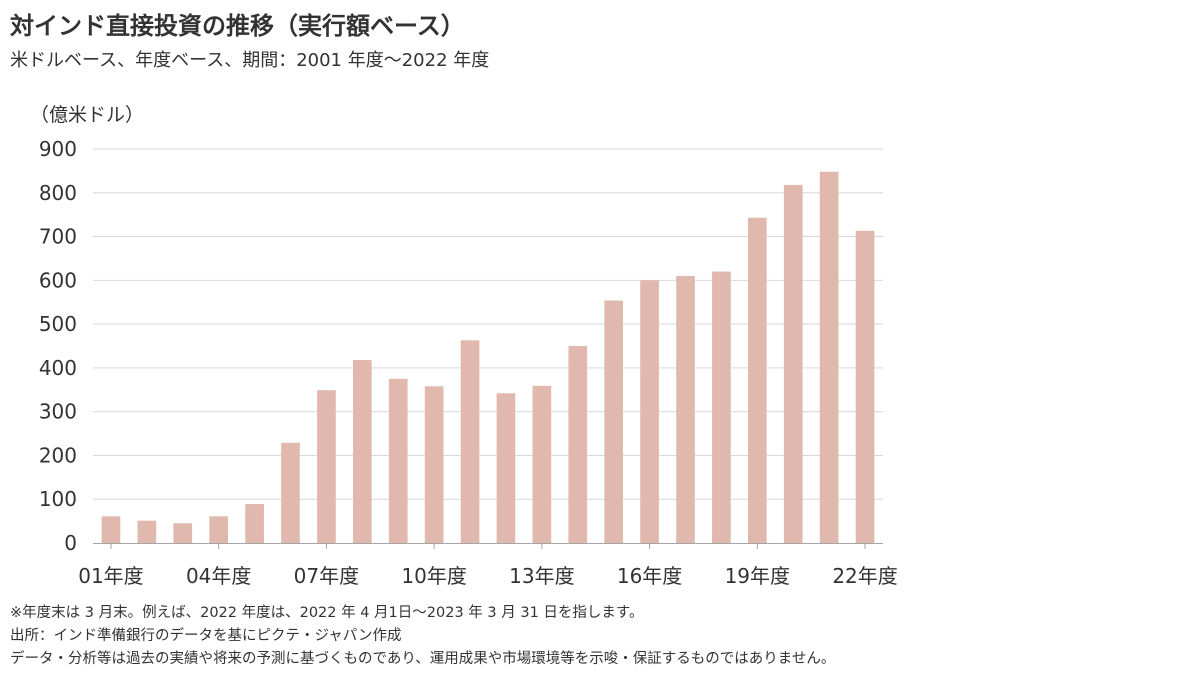 This screenshot has height=680, width=1178. Describe the element at coordinates (58, 193) in the screenshot. I see `y-tick-label: 800` at that location.